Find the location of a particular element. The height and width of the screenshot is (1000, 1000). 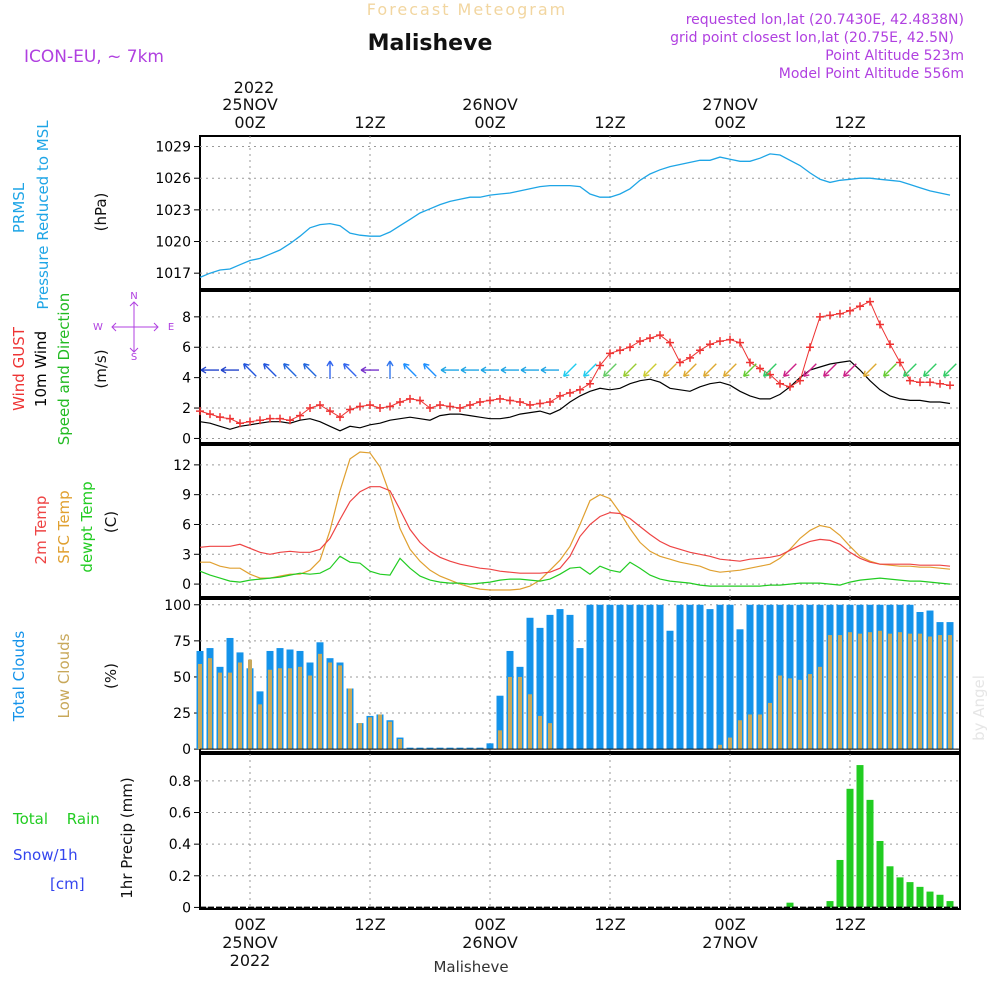

precip-ytick-label: 0.2 is located at coordinates (180, 877).